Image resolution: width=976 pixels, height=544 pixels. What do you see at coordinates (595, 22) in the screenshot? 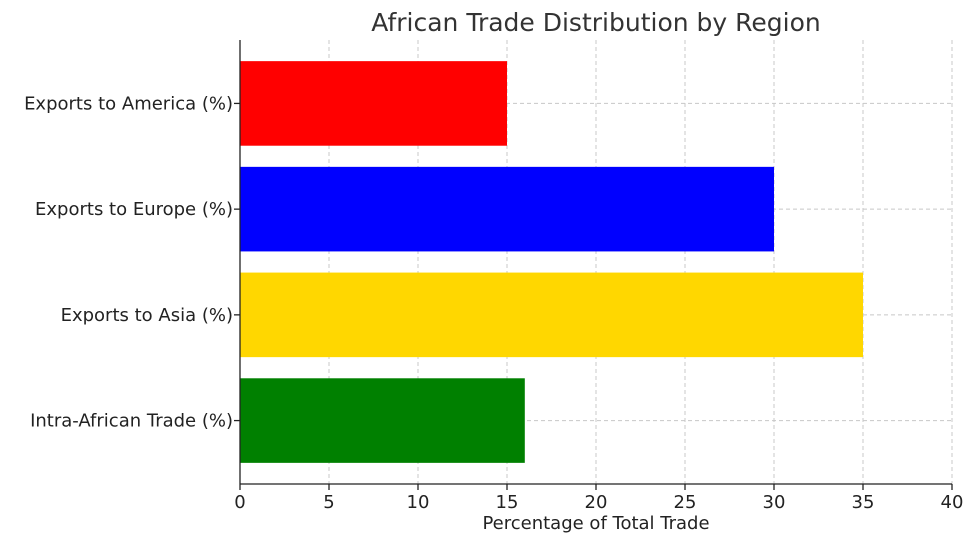
I see `chart-title: African Trade Distribution by Region` at bounding box center [595, 22].